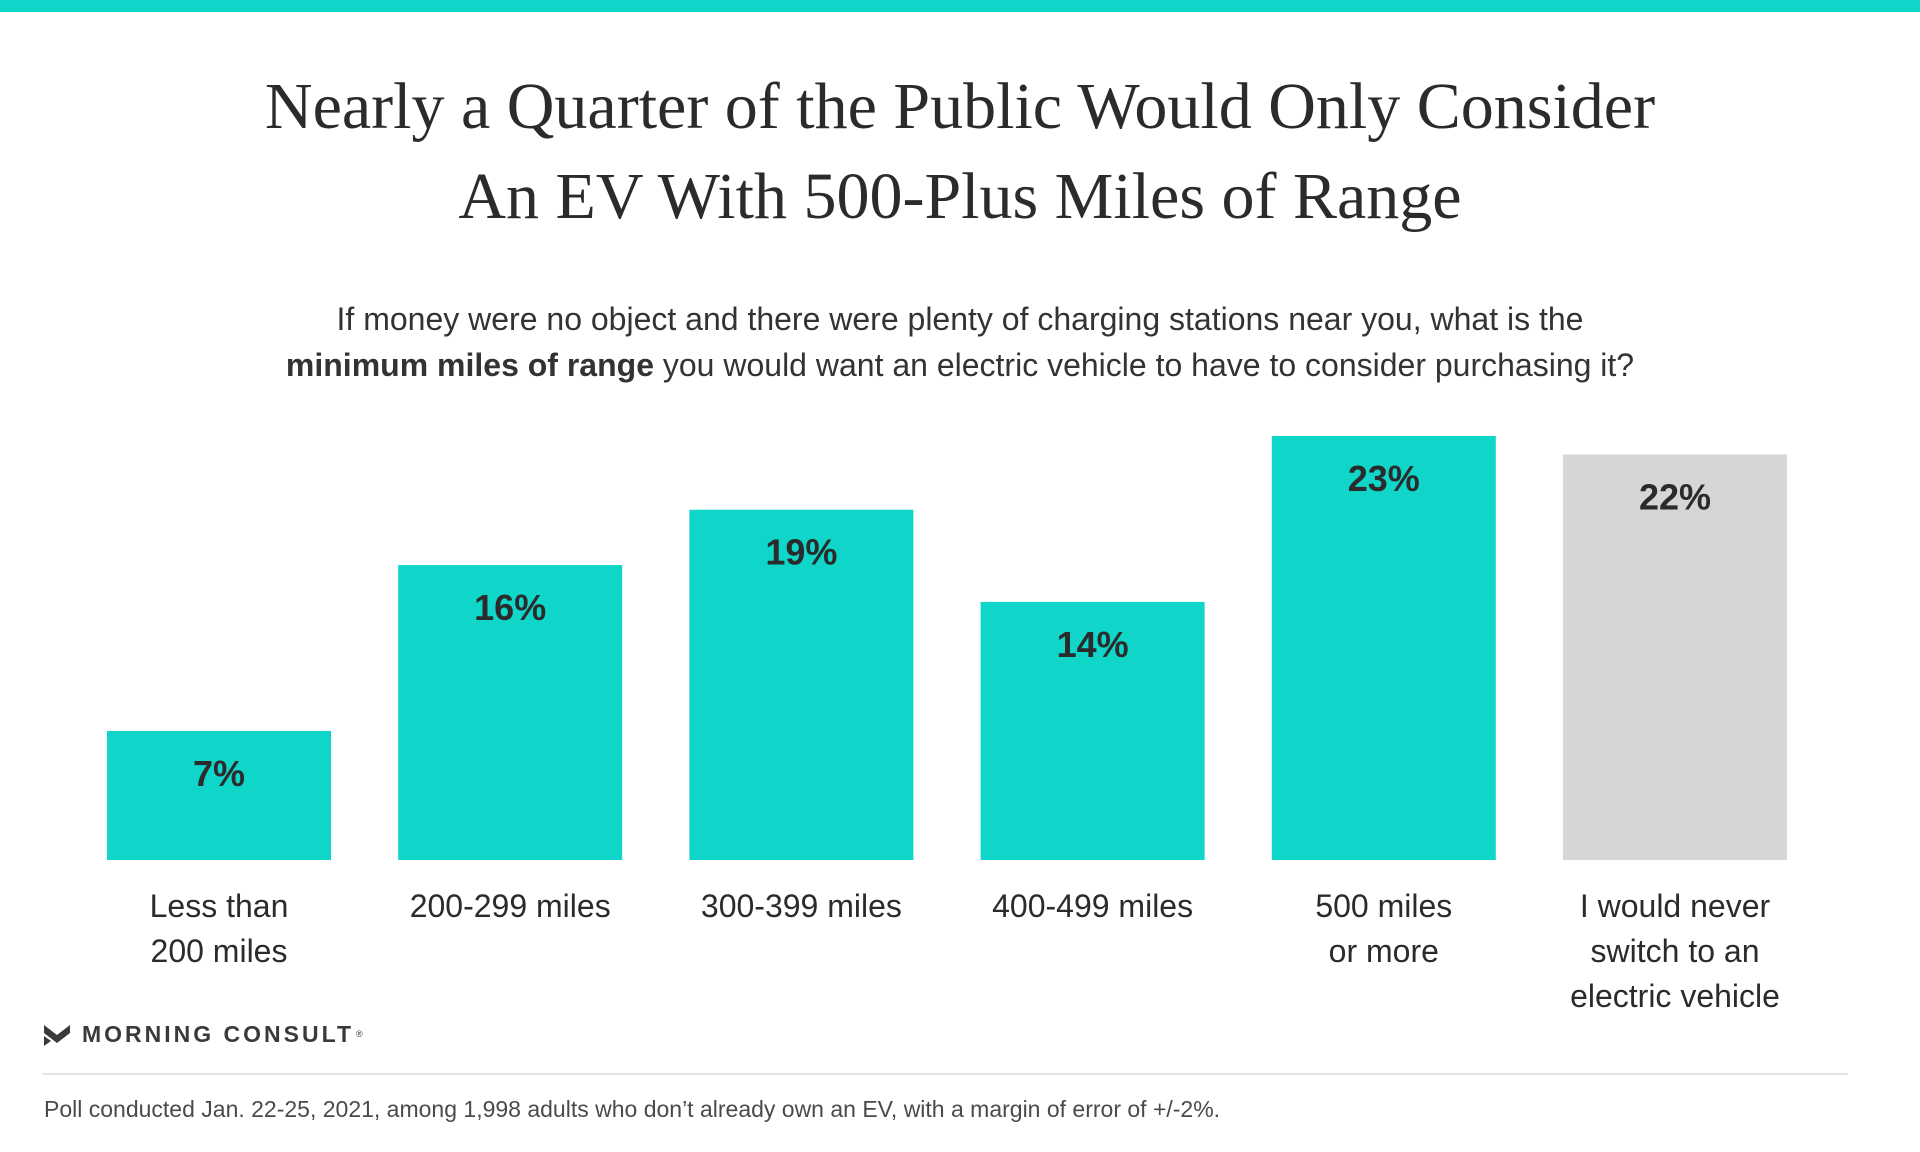 The image size is (1920, 1152). What do you see at coordinates (218, 1033) in the screenshot?
I see `brand-name: MORNING CONSULT` at bounding box center [218, 1033].